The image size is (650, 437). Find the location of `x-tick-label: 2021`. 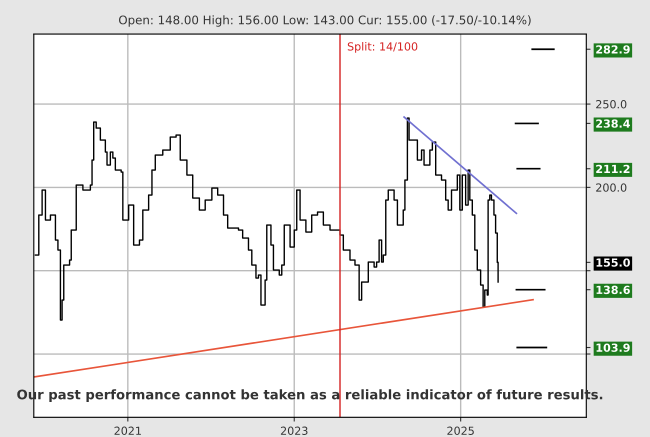

x-tick-label: 2021 is located at coordinates (127, 430).